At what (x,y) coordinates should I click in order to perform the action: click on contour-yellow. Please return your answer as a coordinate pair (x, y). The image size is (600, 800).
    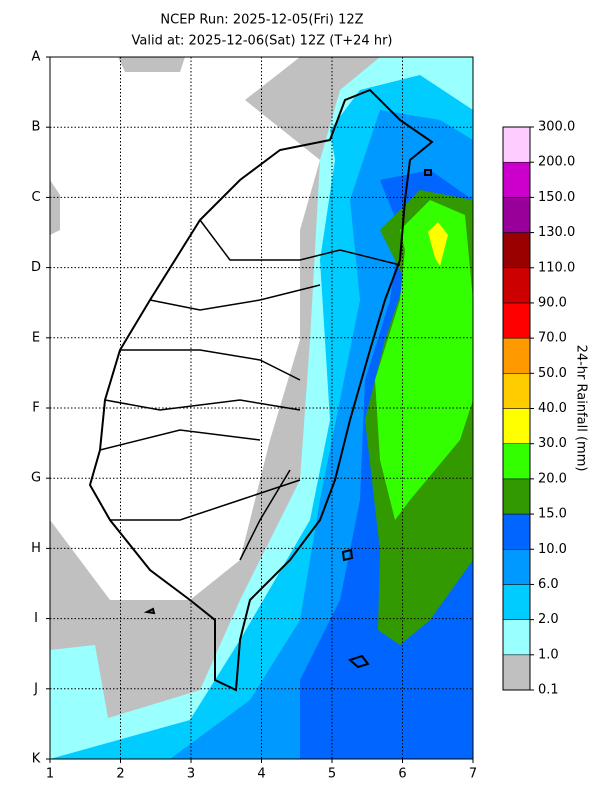
    Looking at the image, I should click on (438, 244).